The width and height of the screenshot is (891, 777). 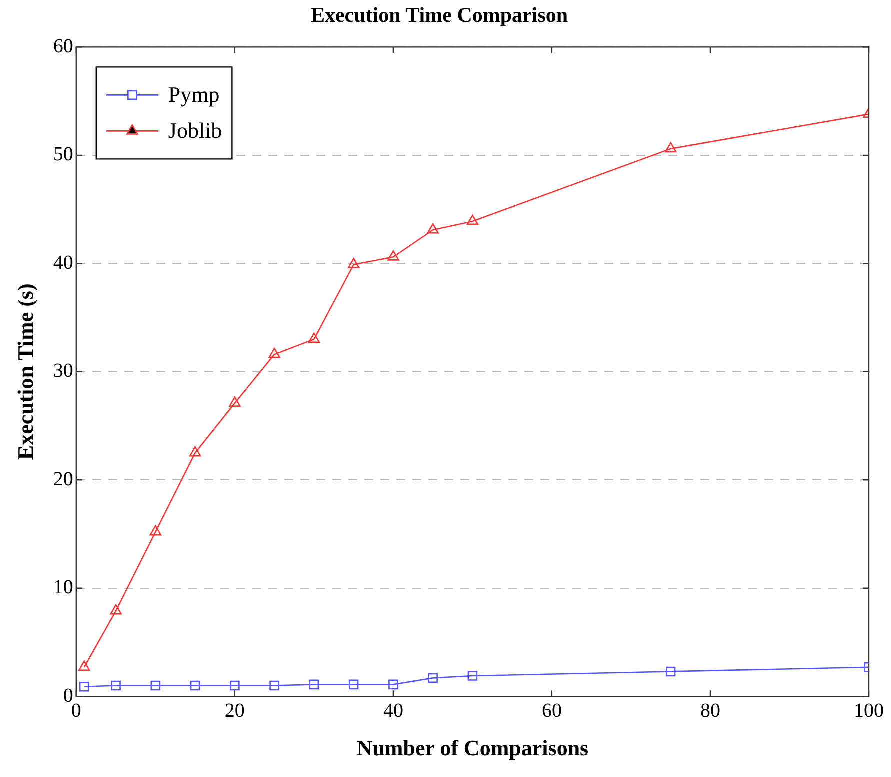 What do you see at coordinates (195, 130) in the screenshot?
I see `legend-label: Joblib` at bounding box center [195, 130].